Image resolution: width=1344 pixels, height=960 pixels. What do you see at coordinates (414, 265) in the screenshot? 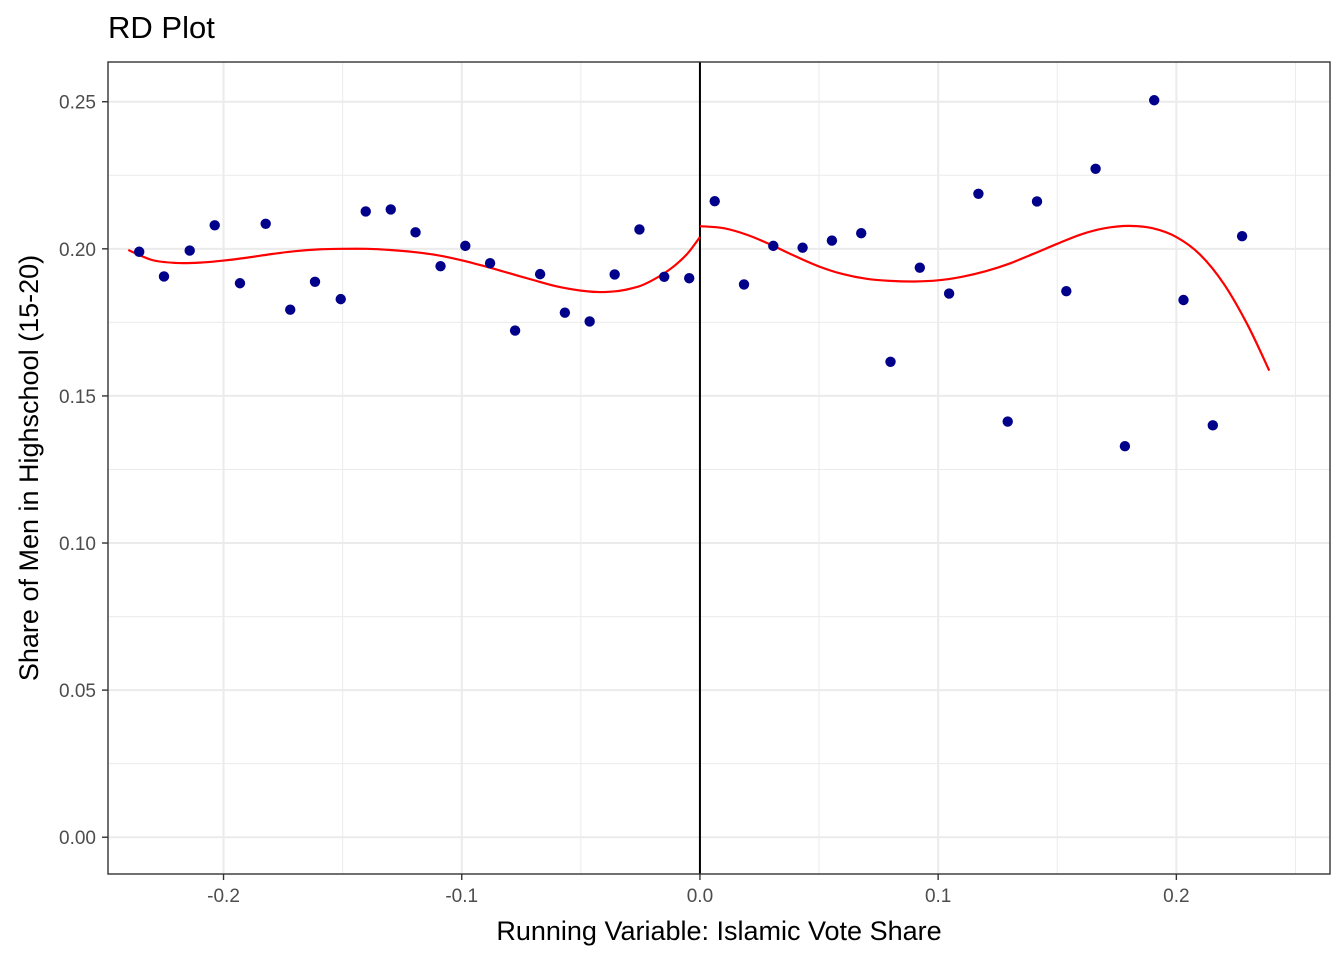
I see `fit-curve-left` at bounding box center [414, 265].